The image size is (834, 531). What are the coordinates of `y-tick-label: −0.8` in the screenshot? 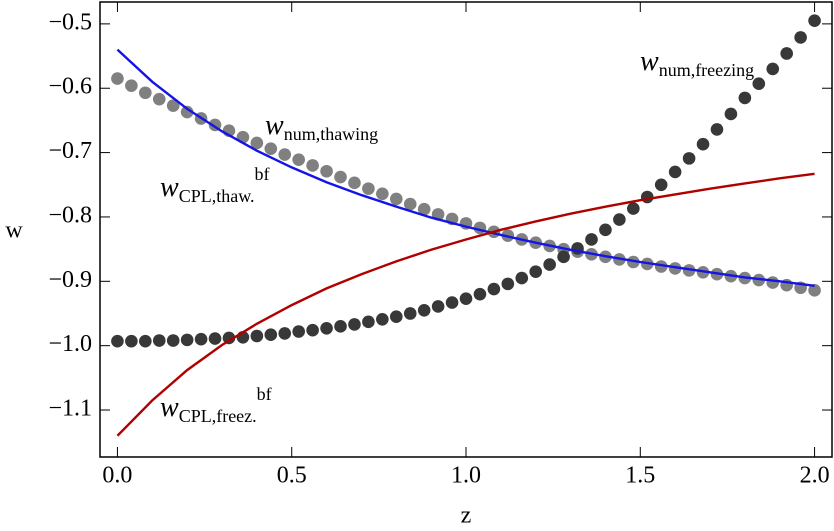 It's located at (70, 215).